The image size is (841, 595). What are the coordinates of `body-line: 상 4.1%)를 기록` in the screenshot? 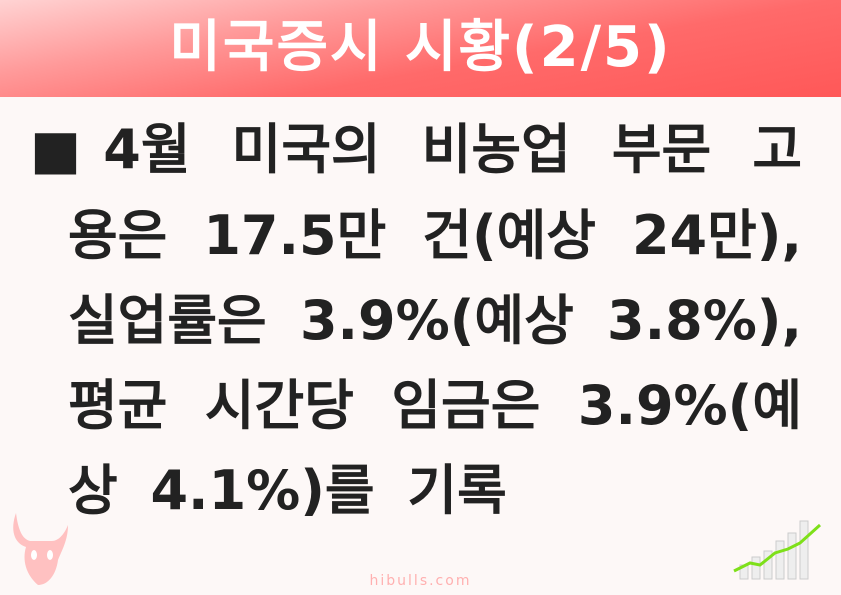 It's located at (287, 490).